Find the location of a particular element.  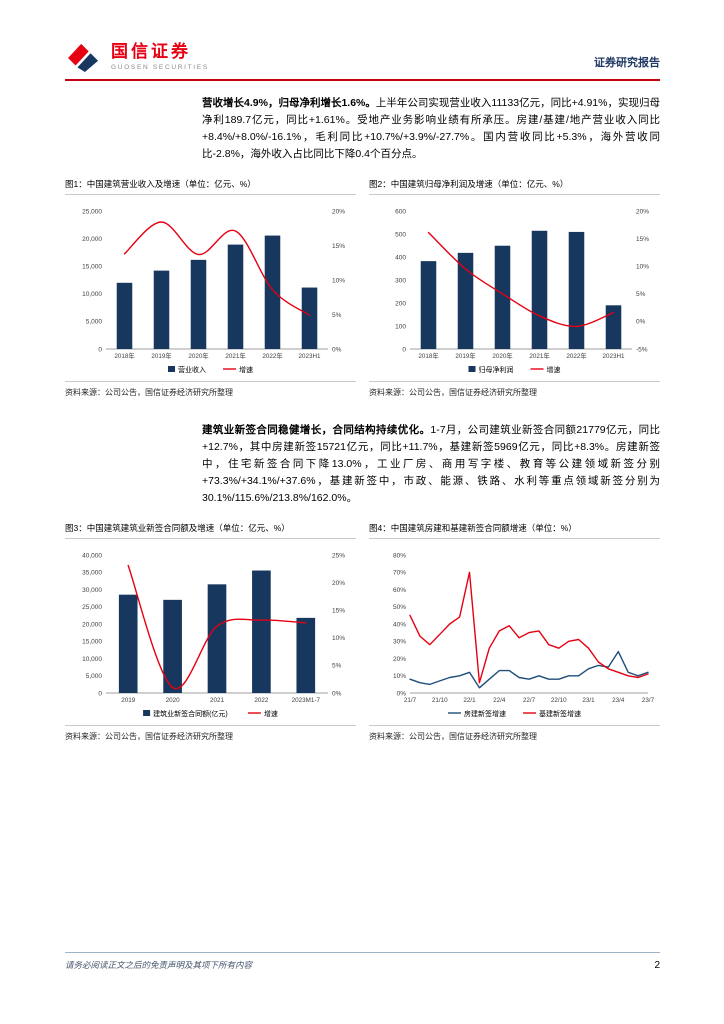

svg-text: 40,000 is located at coordinates (92, 555).